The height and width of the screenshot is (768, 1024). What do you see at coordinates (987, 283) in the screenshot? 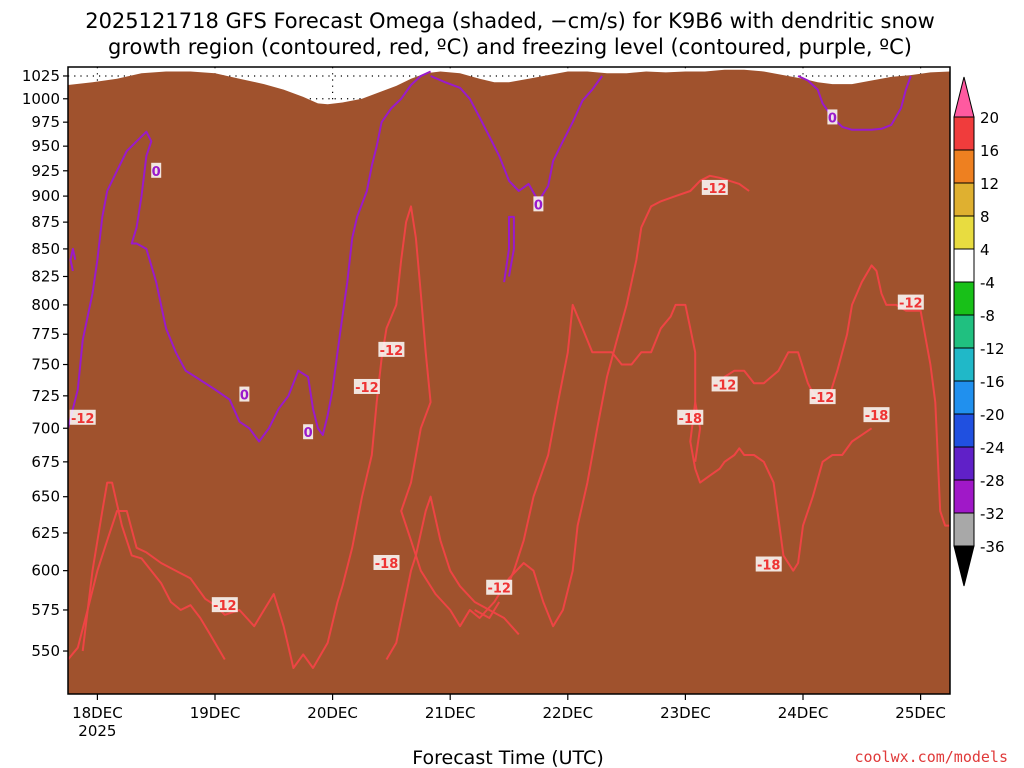
I see `colorbar-label: -4` at bounding box center [987, 283].